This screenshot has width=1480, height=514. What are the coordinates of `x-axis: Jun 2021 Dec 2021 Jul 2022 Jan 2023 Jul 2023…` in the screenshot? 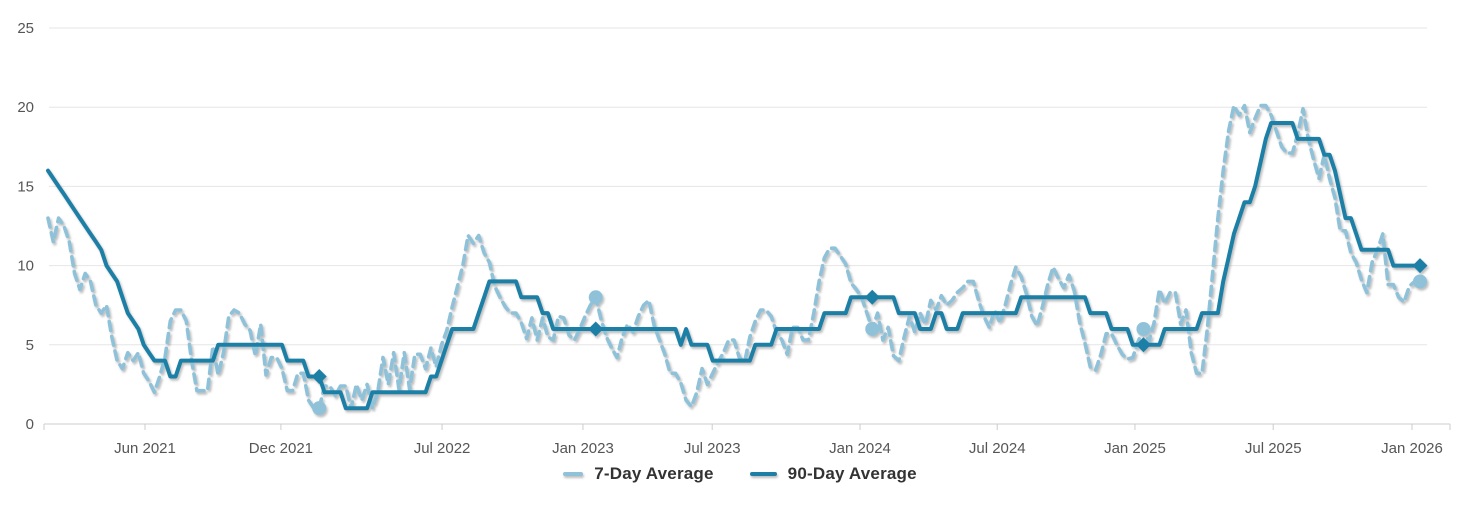 It's located at (747, 440).